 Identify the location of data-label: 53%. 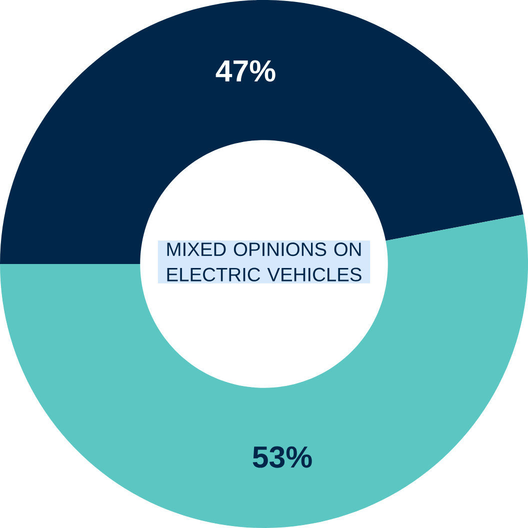
(282, 457).